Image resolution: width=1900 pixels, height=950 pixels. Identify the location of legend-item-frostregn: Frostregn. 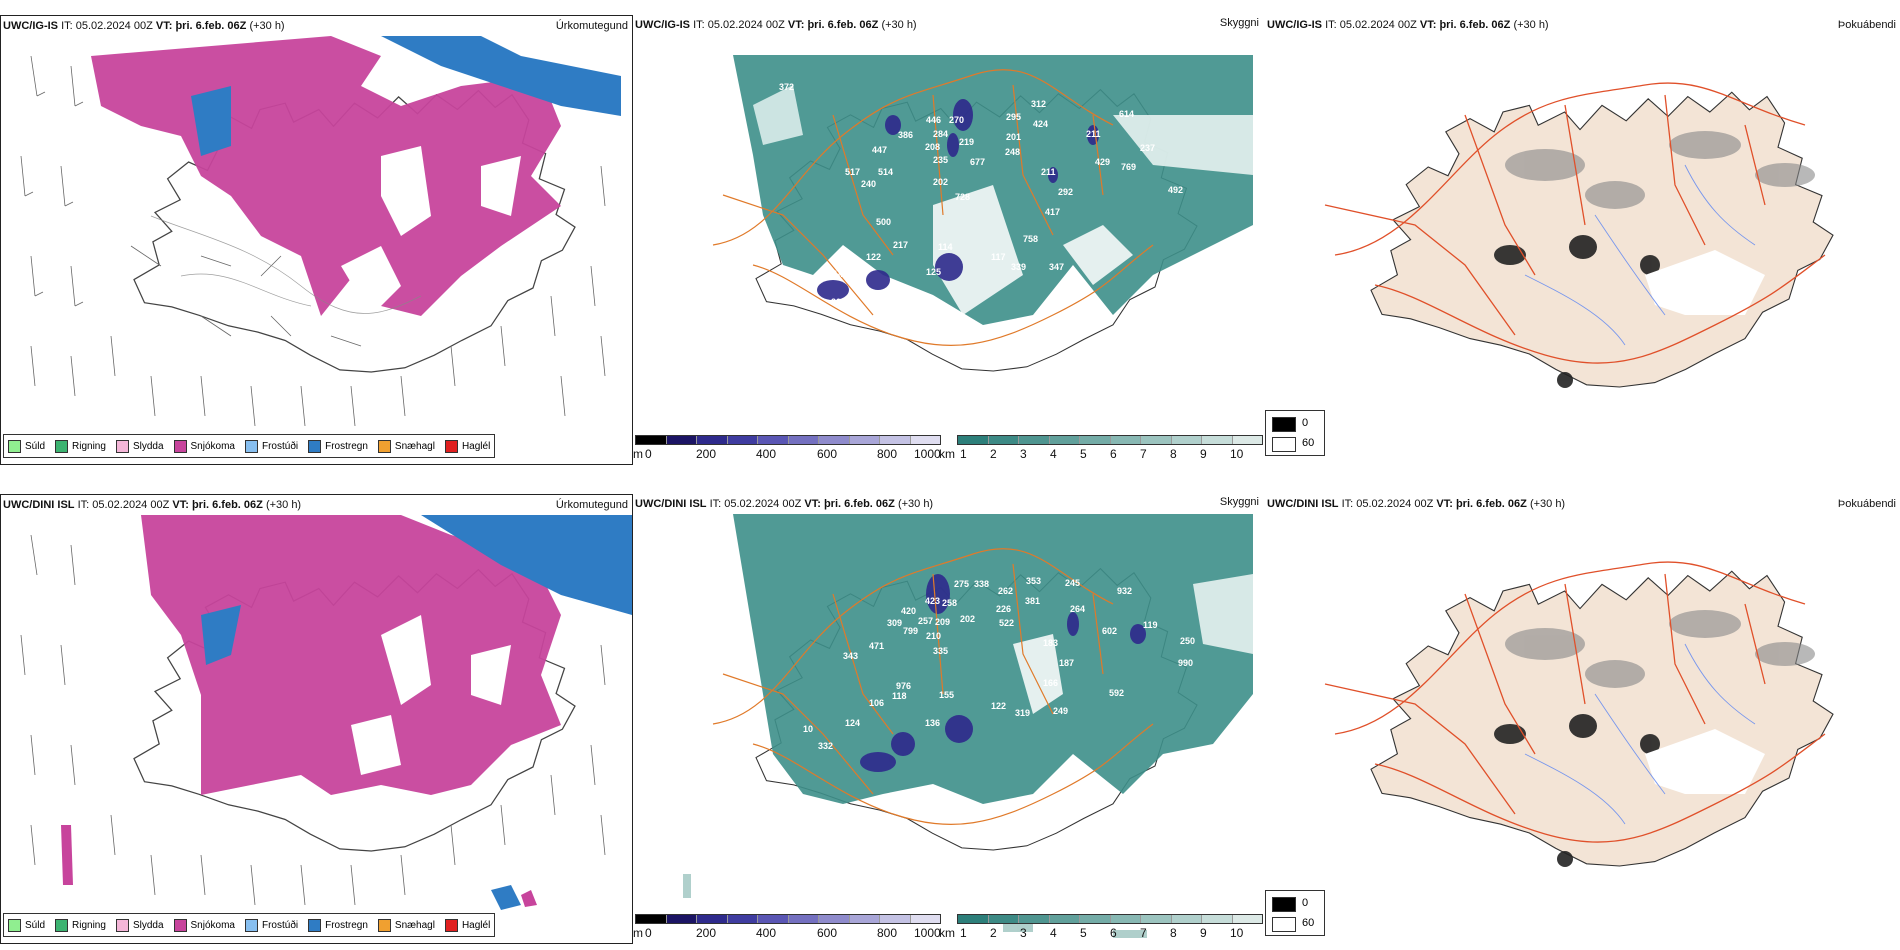
(338, 446).